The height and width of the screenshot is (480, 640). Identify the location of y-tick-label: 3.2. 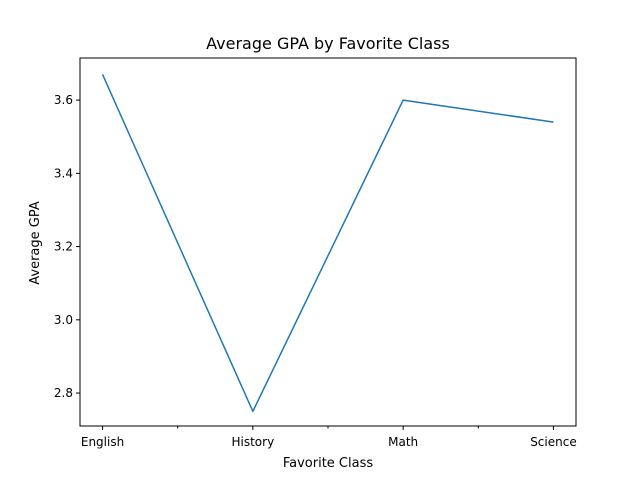
(63, 247).